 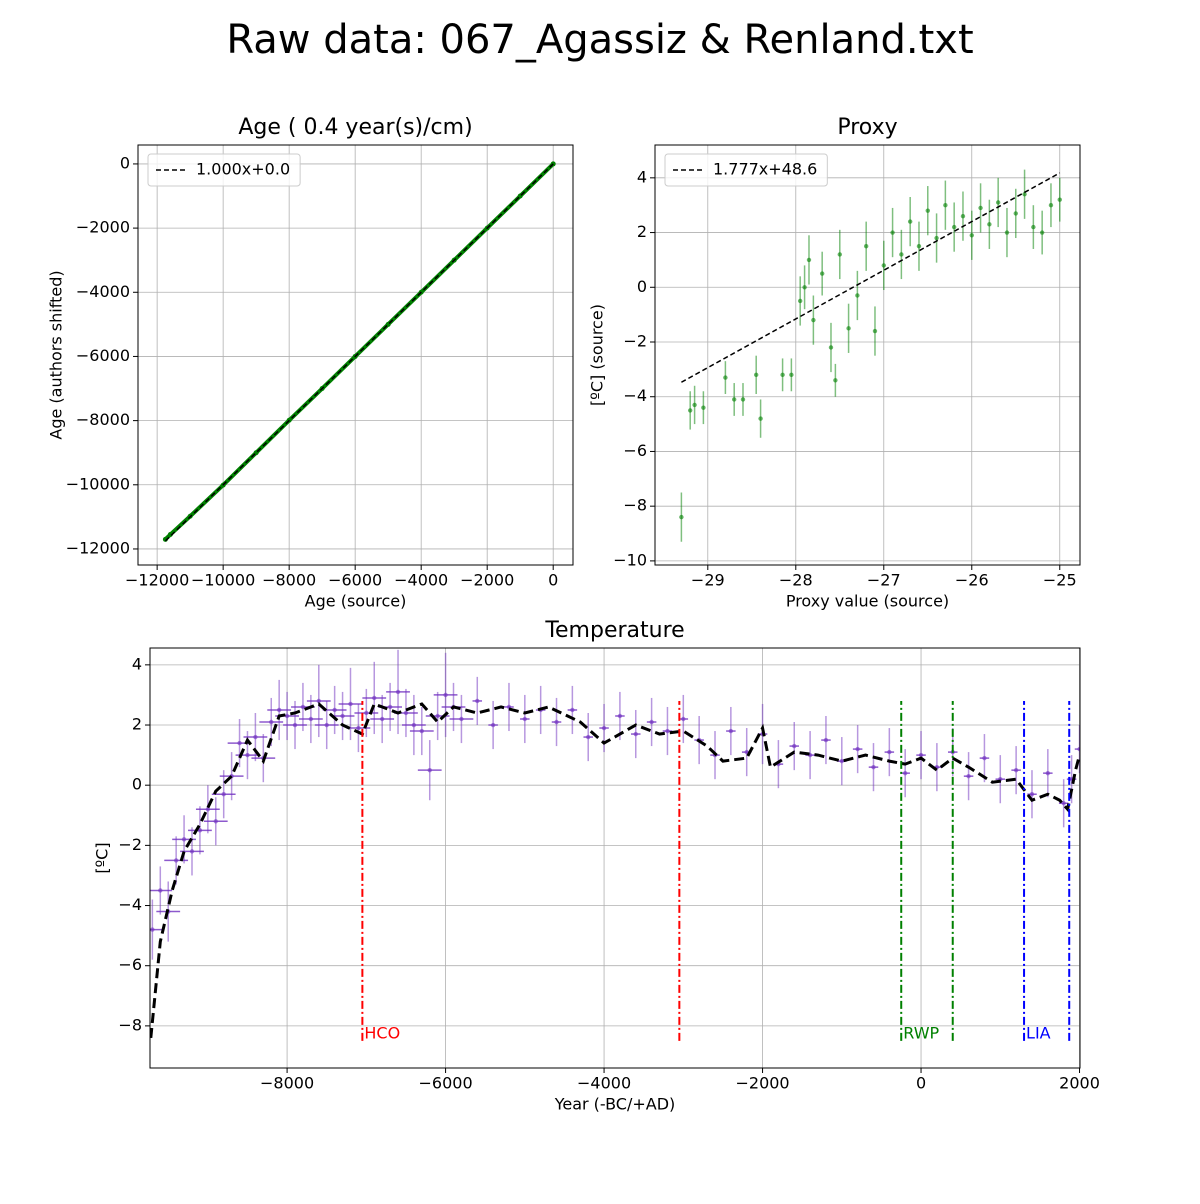 What do you see at coordinates (867, 601) in the screenshot?
I see `x-axis-label: Proxy value (source)` at bounding box center [867, 601].